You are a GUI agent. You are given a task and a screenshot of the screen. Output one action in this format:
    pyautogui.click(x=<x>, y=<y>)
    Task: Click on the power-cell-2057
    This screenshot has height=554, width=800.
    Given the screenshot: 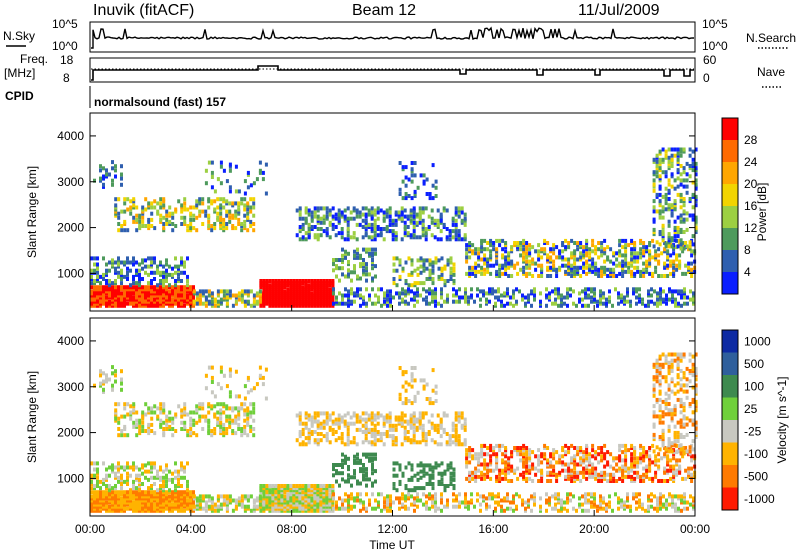 What is the action you would take?
    pyautogui.click(x=533, y=259)
    